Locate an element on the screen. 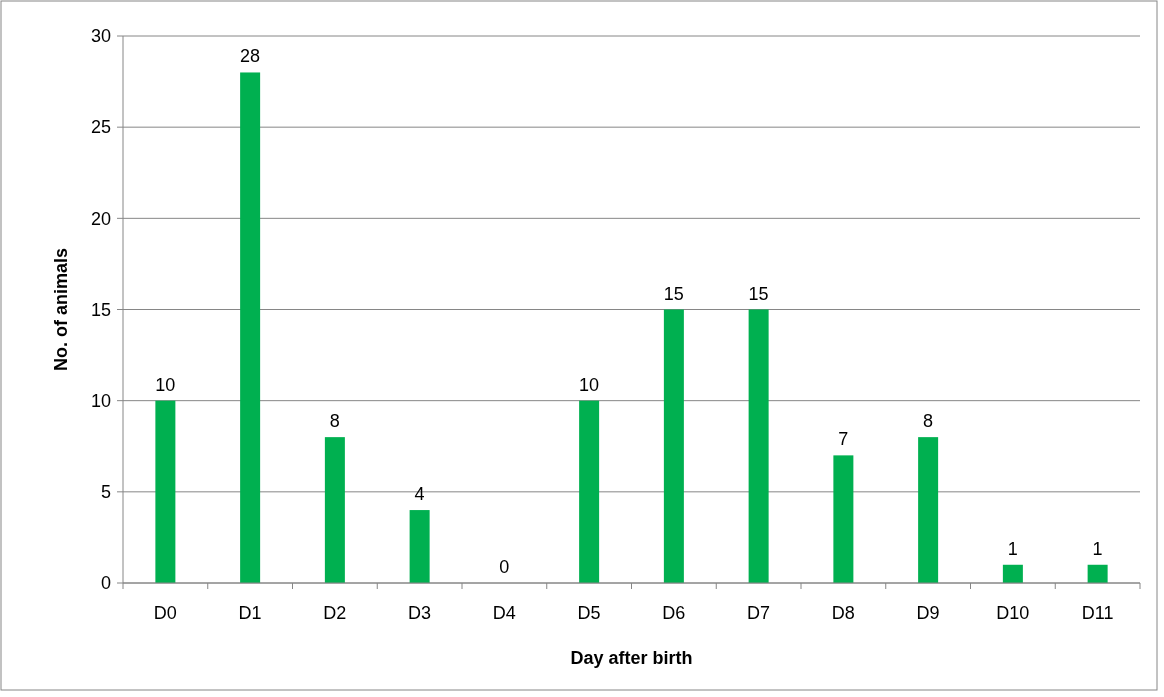 Image resolution: width=1164 pixels, height=697 pixels. x-tick-label: D1 is located at coordinates (250, 613).